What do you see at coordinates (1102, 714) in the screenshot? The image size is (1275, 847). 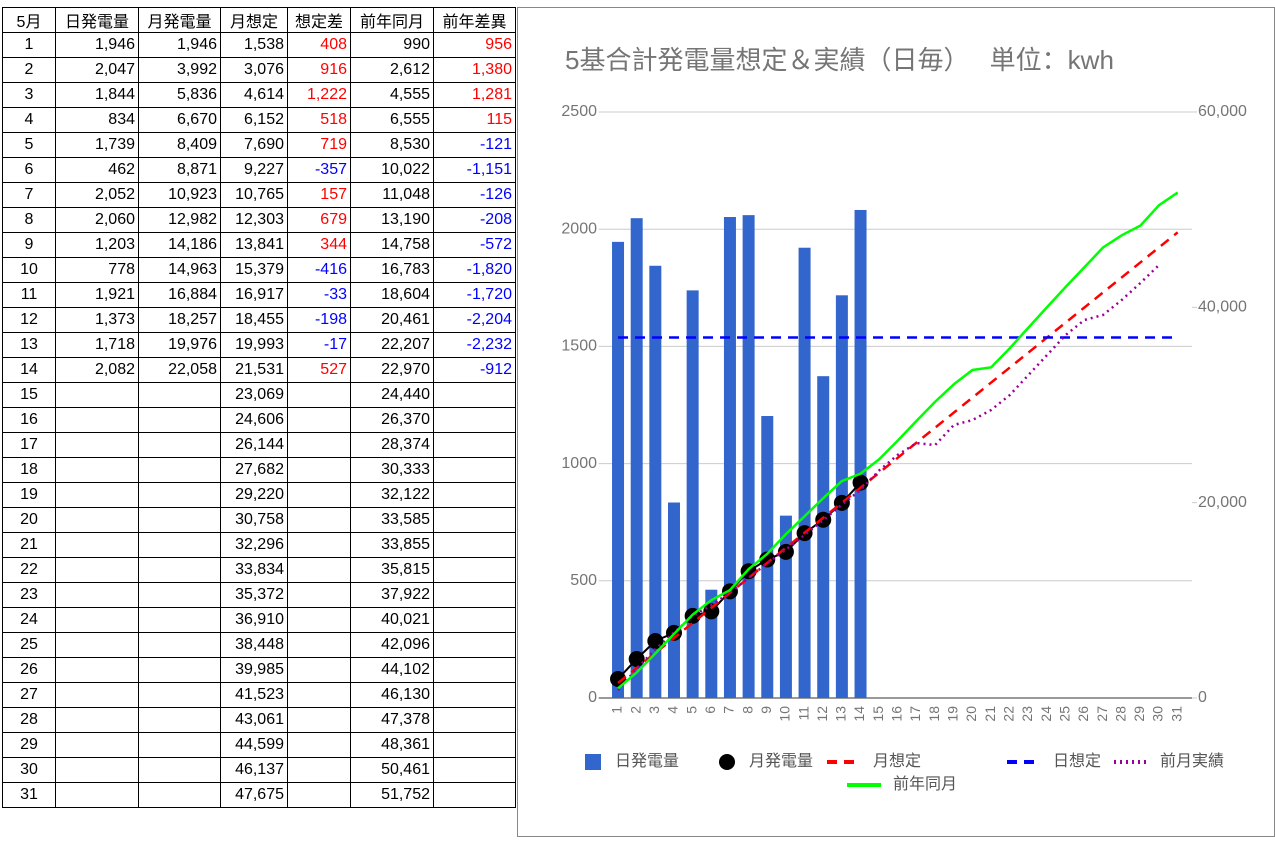 I see `x-tick-label: 27` at bounding box center [1102, 714].